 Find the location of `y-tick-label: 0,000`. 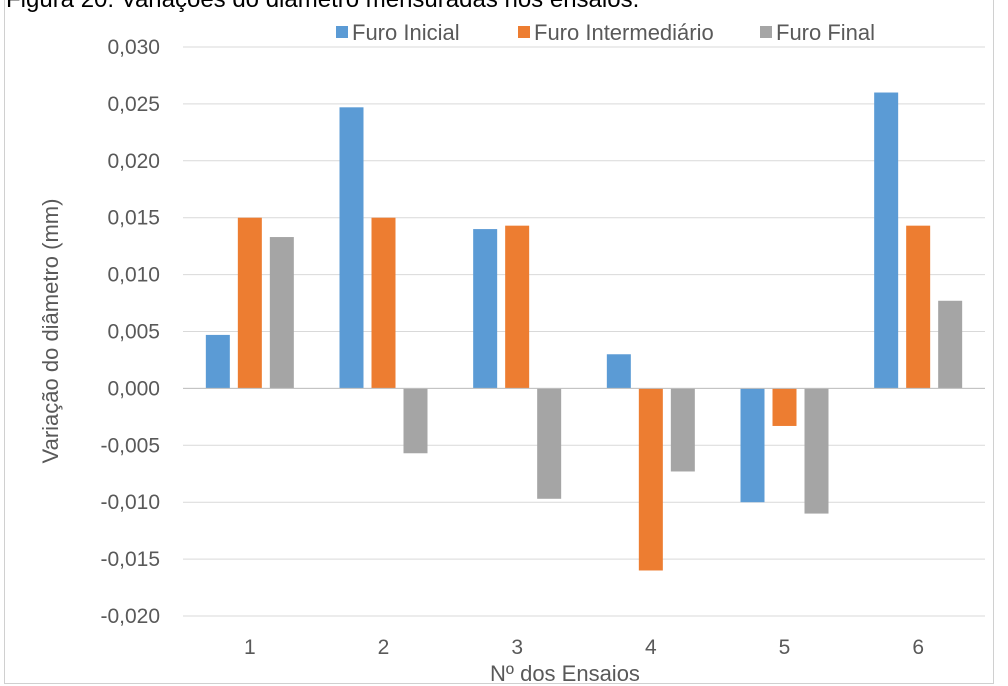

y-tick-label: 0,000 is located at coordinates (133, 388).